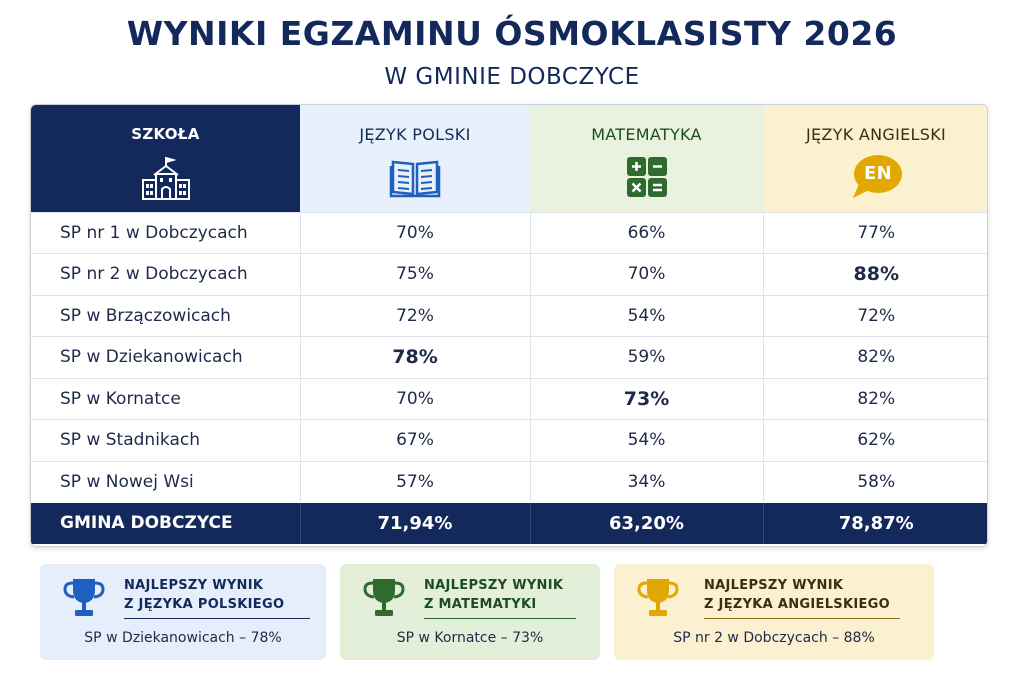 The width and height of the screenshot is (1024, 683). I want to click on best-english-result: SP nr 2 w Dobczycach – 88%, so click(774, 638).